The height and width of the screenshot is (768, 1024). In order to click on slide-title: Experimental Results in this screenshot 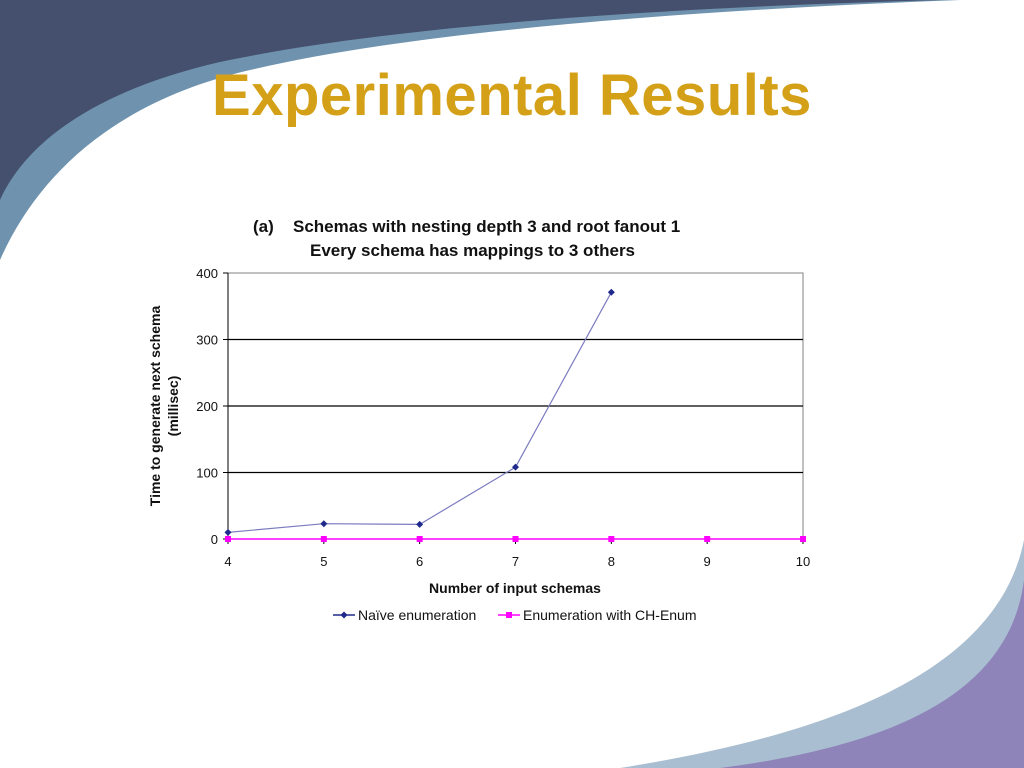, I will do `click(512, 95)`.